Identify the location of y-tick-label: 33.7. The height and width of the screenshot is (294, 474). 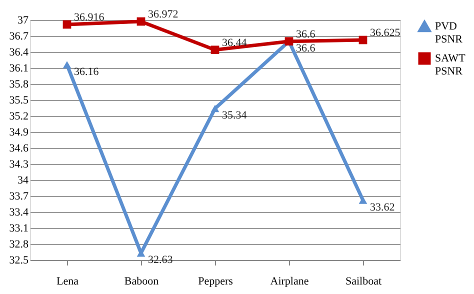
(19, 196).